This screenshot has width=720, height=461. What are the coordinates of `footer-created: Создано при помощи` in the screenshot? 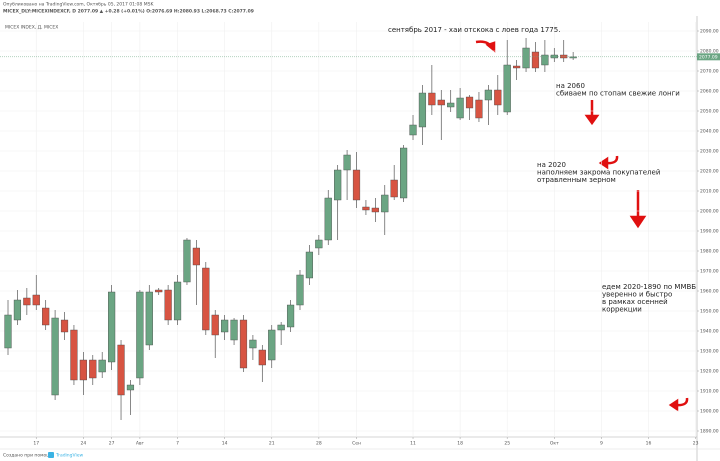 It's located at (28, 456).